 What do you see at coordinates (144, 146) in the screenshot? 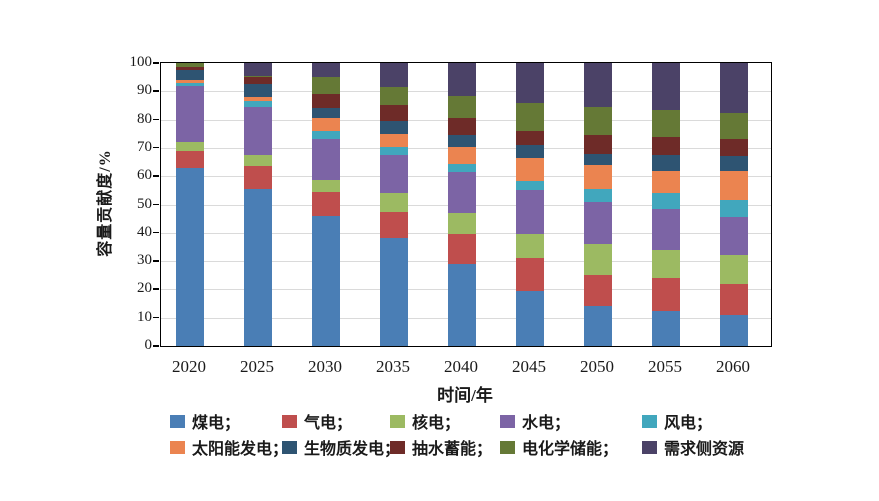
I see `y-tick-label-70: 70` at bounding box center [144, 146].